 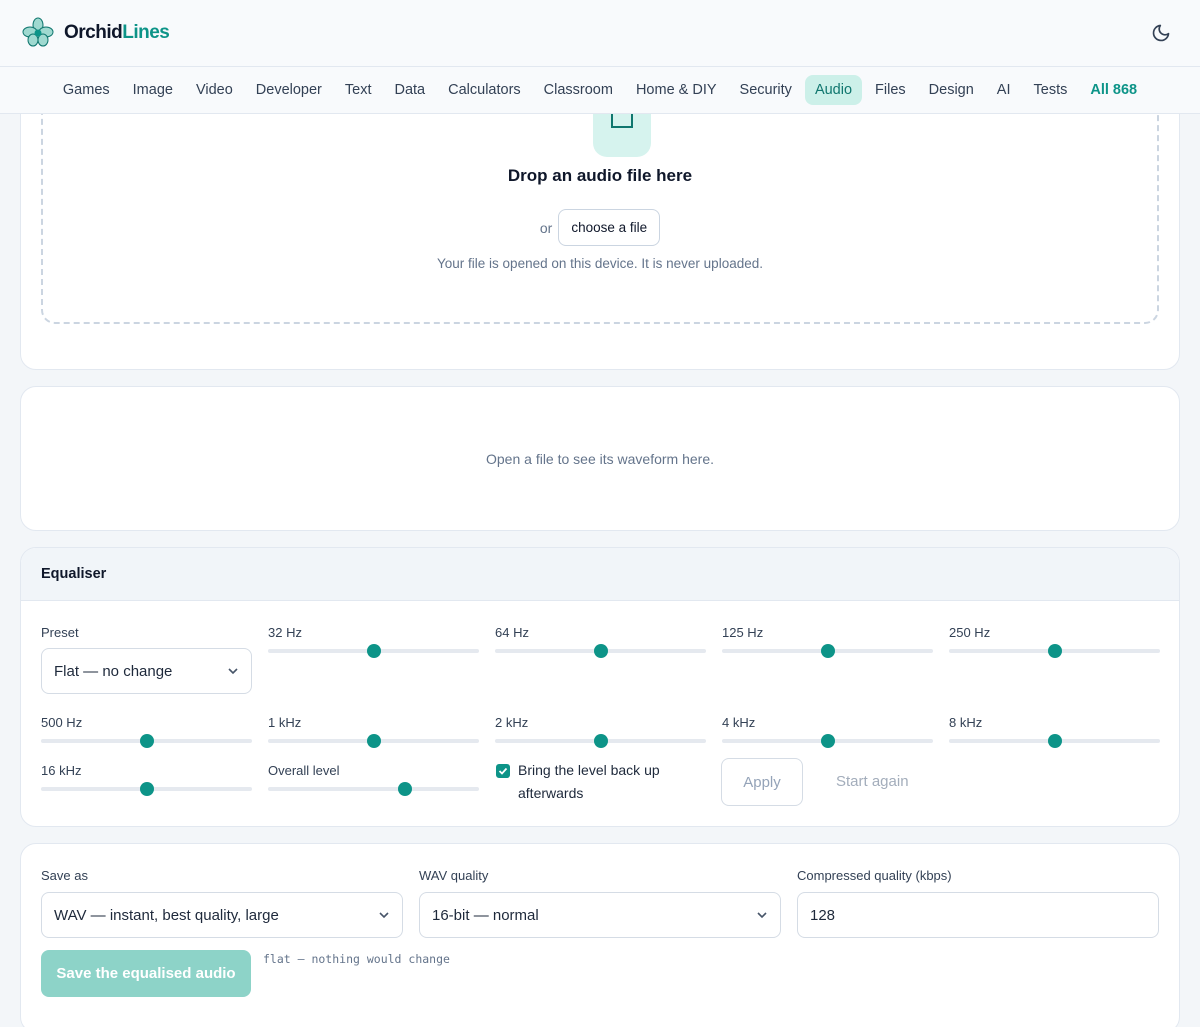 I want to click on nav-item-data: Data, so click(x=410, y=90).